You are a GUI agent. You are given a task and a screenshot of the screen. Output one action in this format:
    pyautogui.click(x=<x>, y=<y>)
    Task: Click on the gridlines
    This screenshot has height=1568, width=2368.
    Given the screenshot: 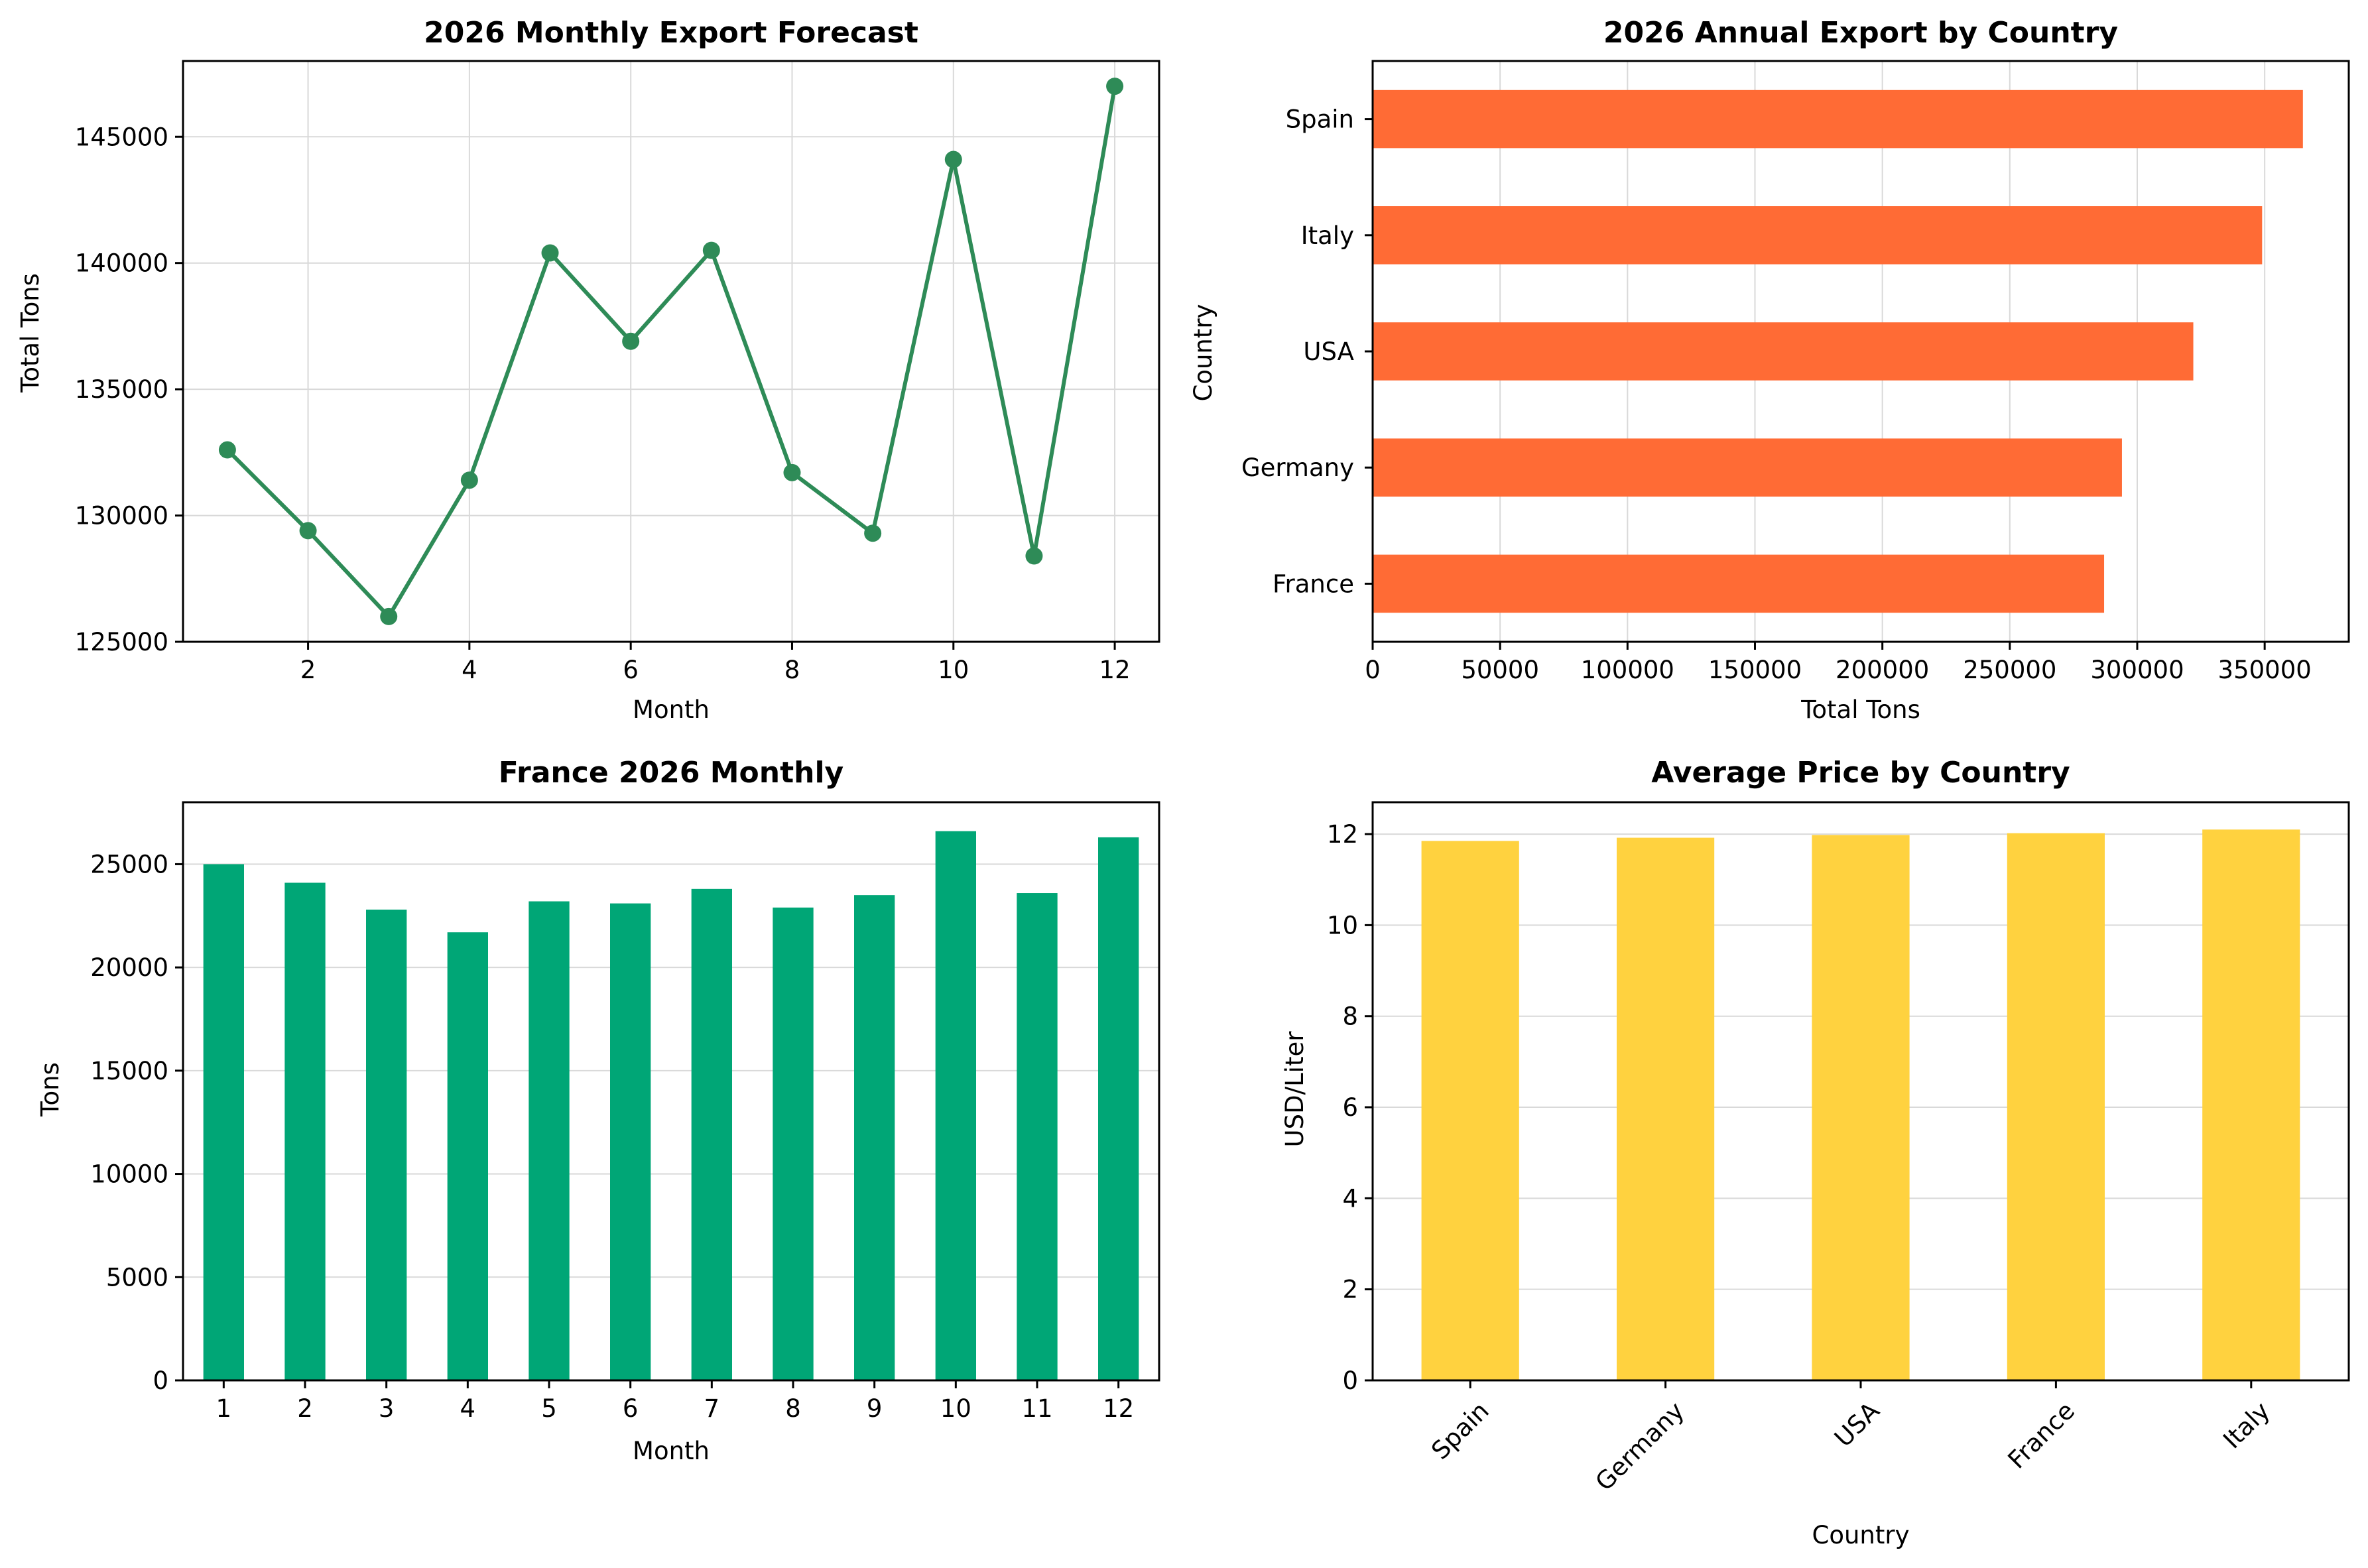 What is the action you would take?
    pyautogui.click(x=671, y=1122)
    